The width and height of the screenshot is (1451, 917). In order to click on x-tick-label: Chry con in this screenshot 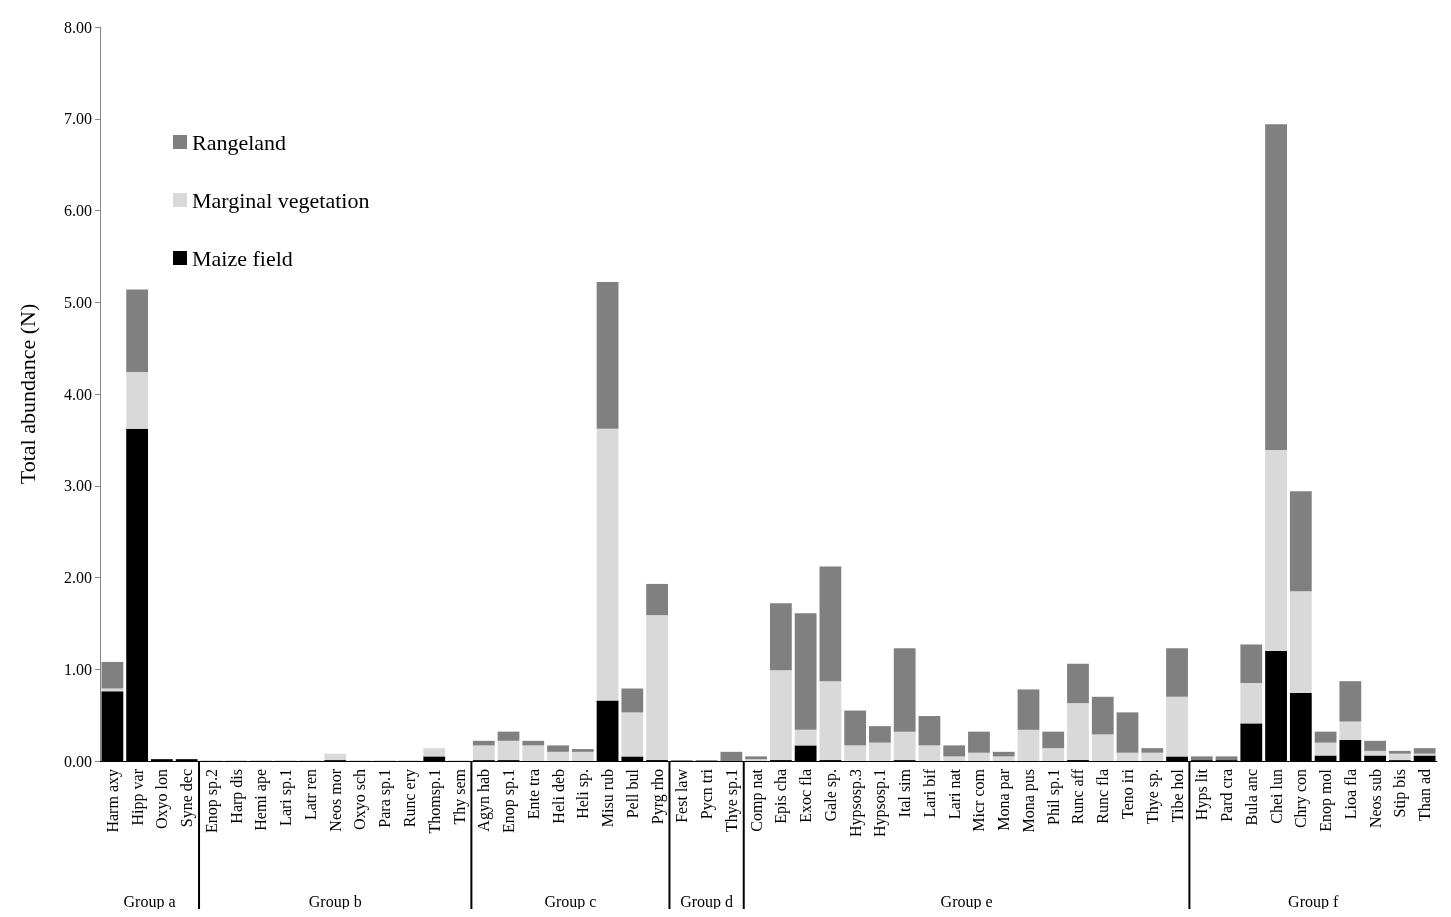, I will do `click(1301, 799)`.